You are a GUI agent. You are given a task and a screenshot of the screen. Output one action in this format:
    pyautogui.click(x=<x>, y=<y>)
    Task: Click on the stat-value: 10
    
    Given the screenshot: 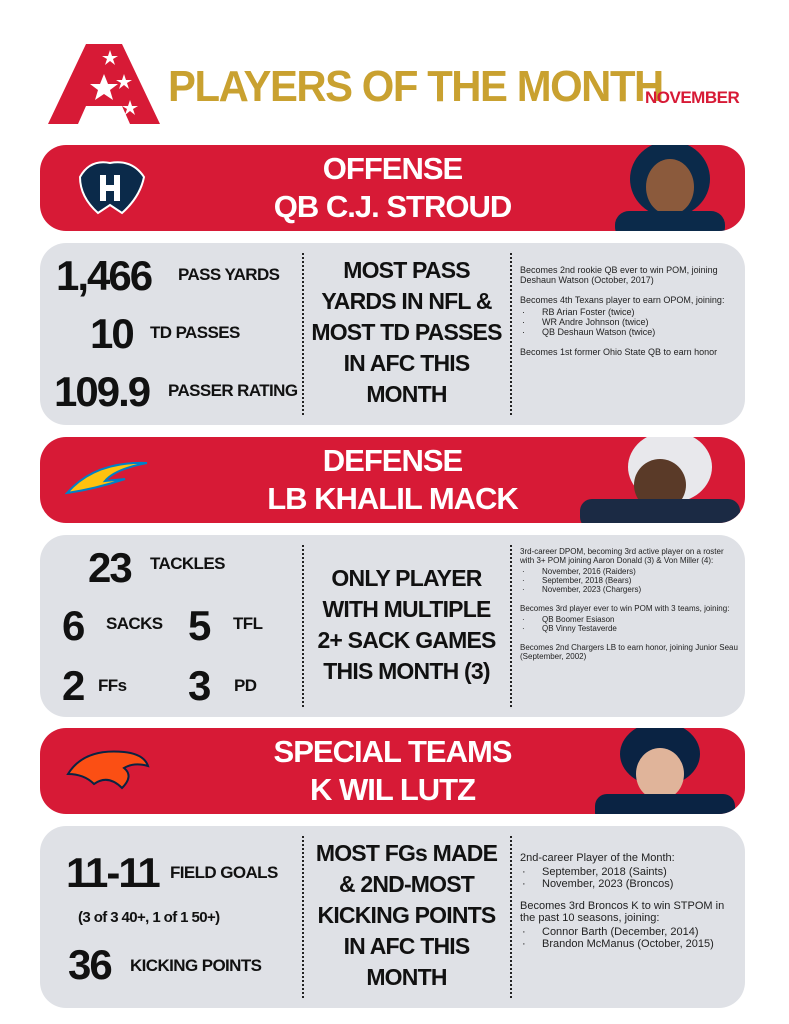 What is the action you would take?
    pyautogui.click(x=112, y=333)
    